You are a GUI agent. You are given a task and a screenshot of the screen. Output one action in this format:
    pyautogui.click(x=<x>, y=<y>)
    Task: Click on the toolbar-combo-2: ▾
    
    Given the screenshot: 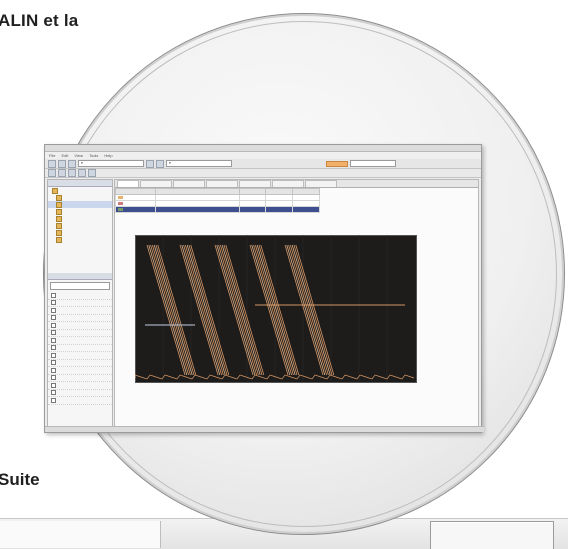 What is the action you would take?
    pyautogui.click(x=199, y=163)
    